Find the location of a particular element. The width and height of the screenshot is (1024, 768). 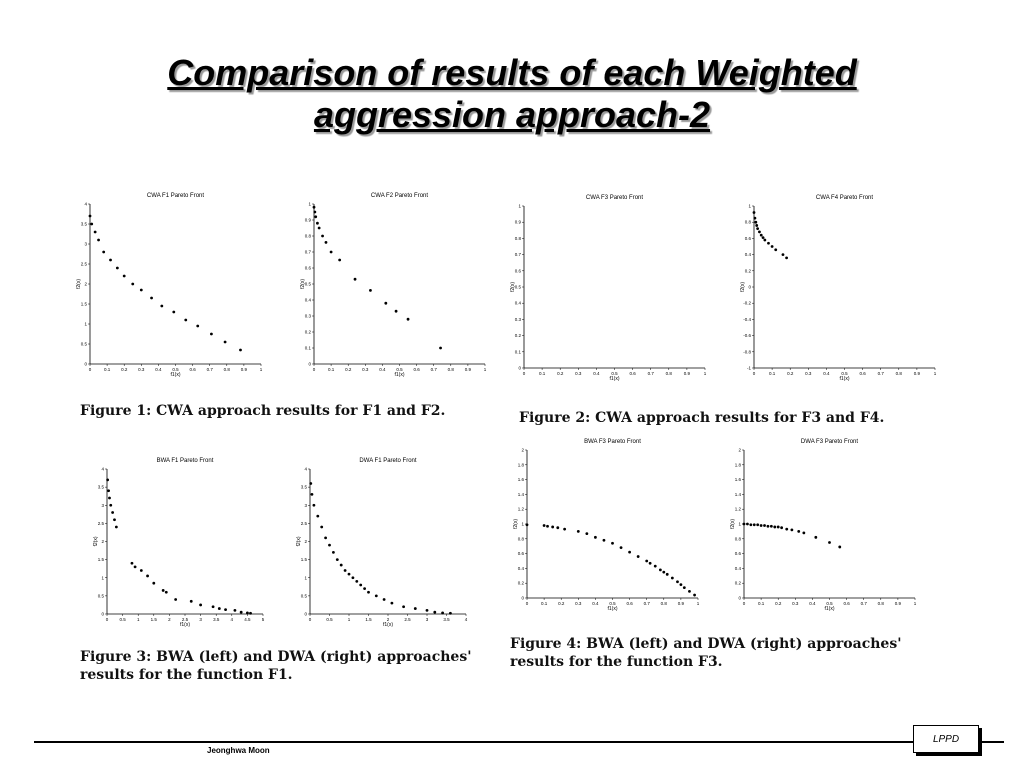

logo-text: LPPD is located at coordinates (946, 739).